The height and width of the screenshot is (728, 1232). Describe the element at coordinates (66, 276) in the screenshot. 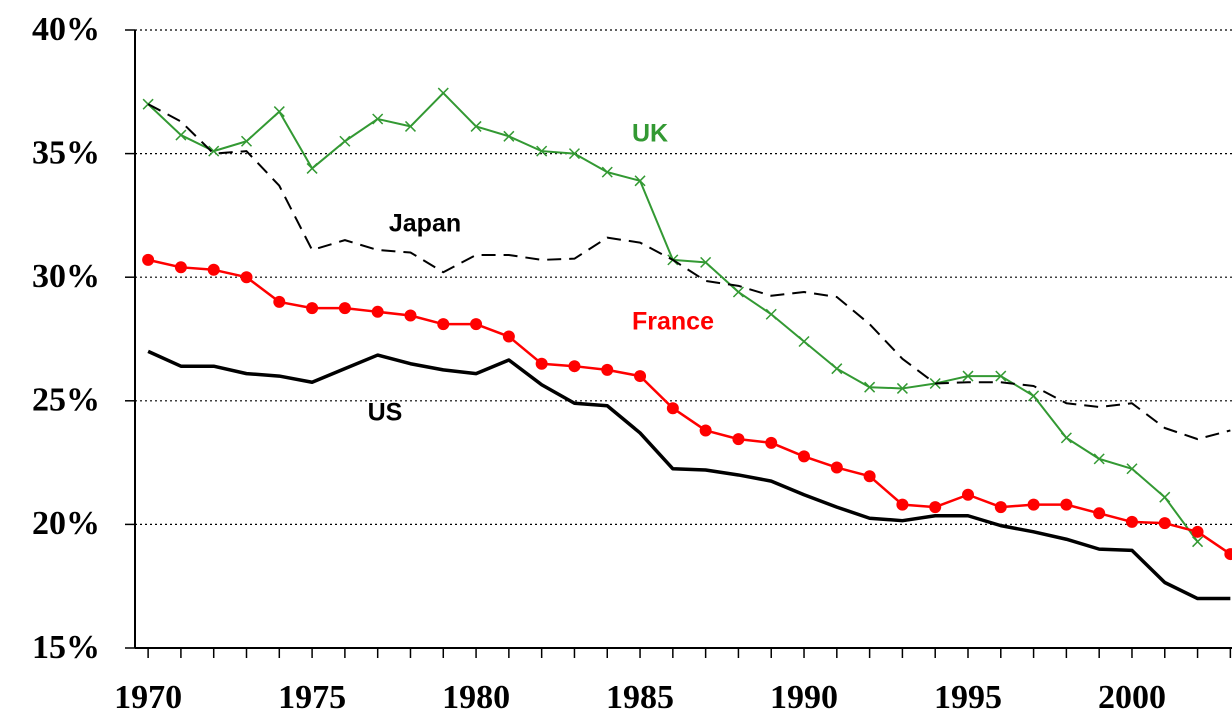

I see `y-tick-label: 30%` at that location.